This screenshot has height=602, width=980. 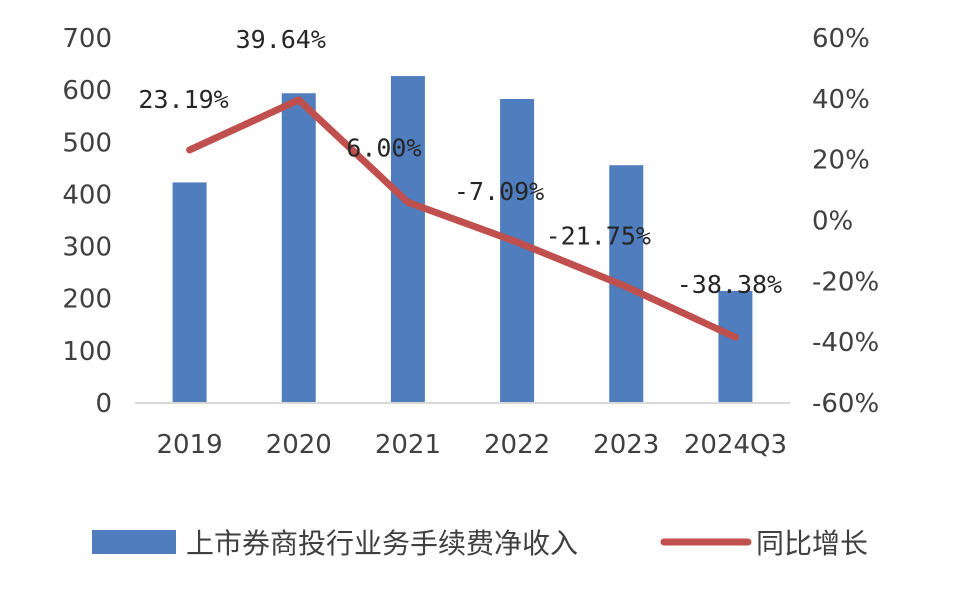 What do you see at coordinates (183, 99) in the screenshot?
I see `growth-data-label: 23.19%` at bounding box center [183, 99].